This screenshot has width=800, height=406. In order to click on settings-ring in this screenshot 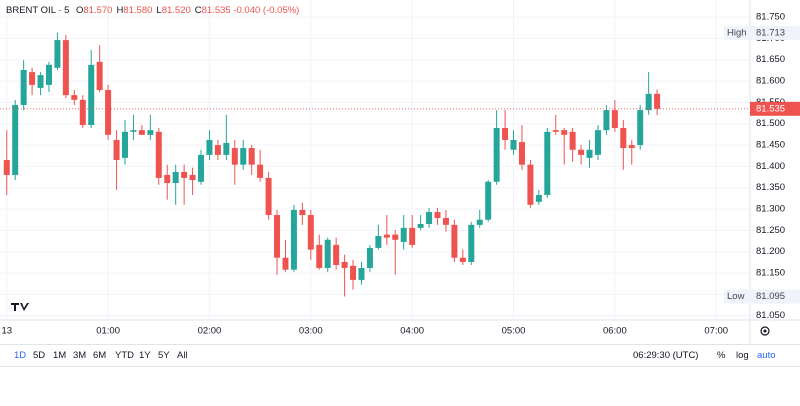, I will do `click(765, 331)`.